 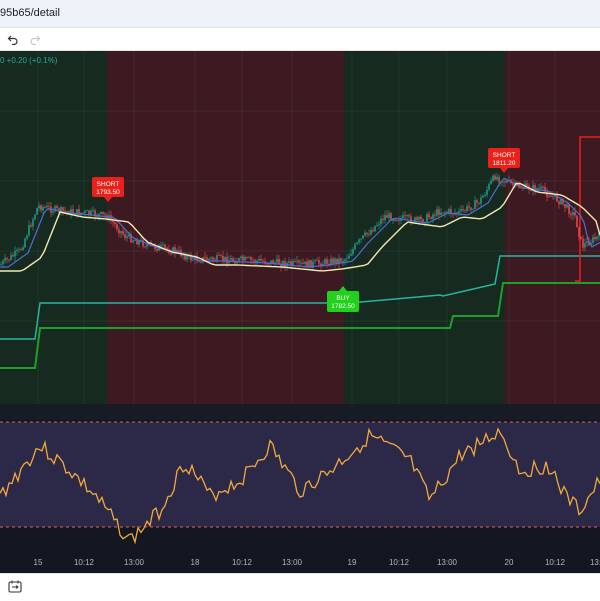 What do you see at coordinates (108, 189) in the screenshot?
I see `signal-short-1: SHORT 1793.50` at bounding box center [108, 189].